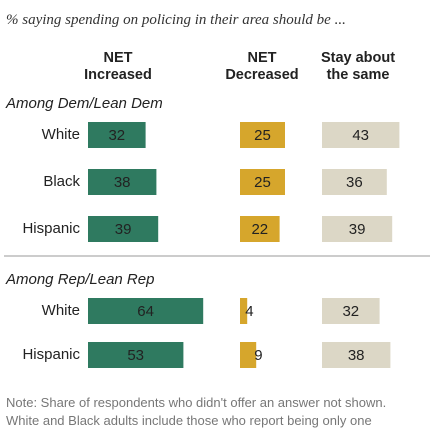 This screenshot has width=434, height=428. I want to click on value-label: 36, so click(354, 182).